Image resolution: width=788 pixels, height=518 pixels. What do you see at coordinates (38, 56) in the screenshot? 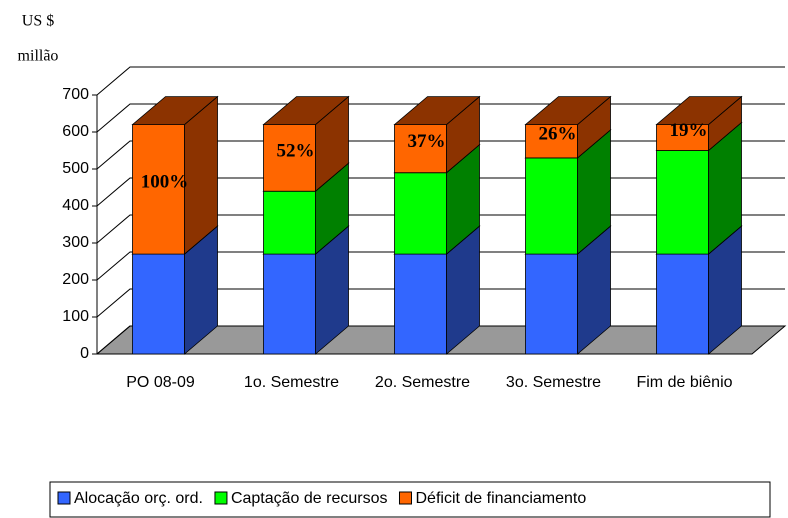
I see `y-axis-label: millão` at bounding box center [38, 56].